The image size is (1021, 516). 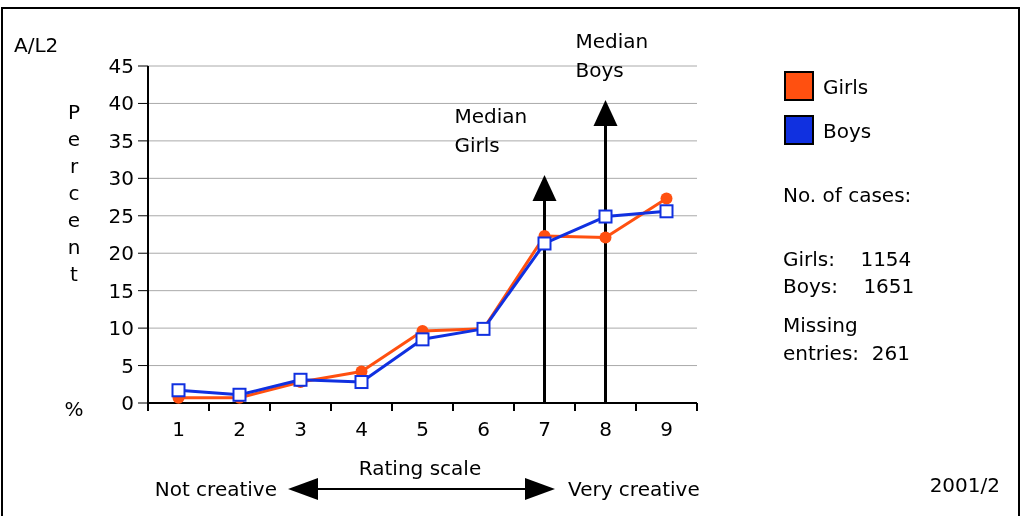 I want to click on y-tick-label: 10, so click(x=121, y=328).